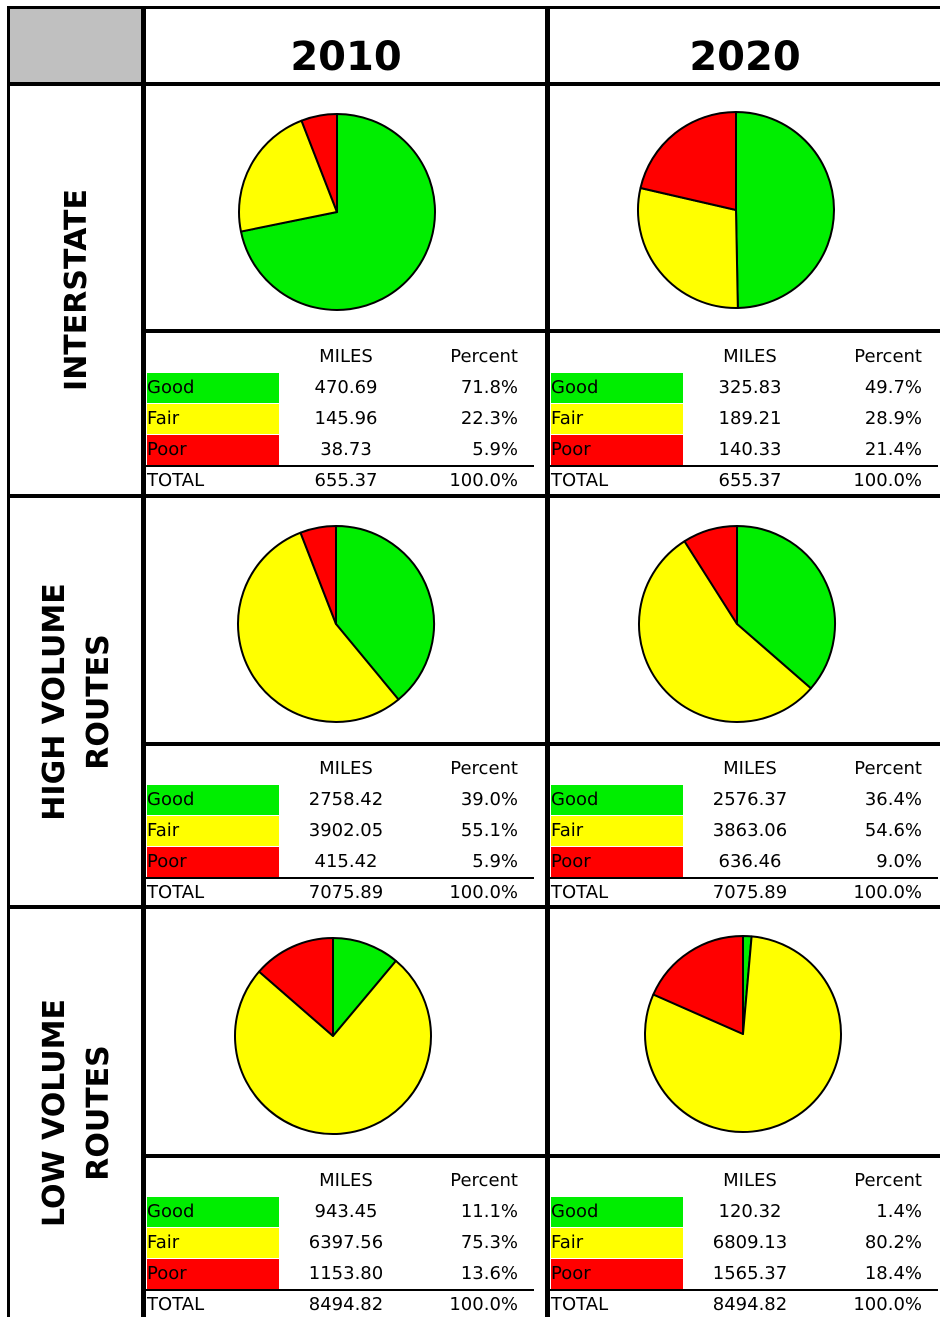 This screenshot has height=1320, width=940. Describe the element at coordinates (346, 1211) in the screenshot. I see `miles-value: 943.45` at that location.